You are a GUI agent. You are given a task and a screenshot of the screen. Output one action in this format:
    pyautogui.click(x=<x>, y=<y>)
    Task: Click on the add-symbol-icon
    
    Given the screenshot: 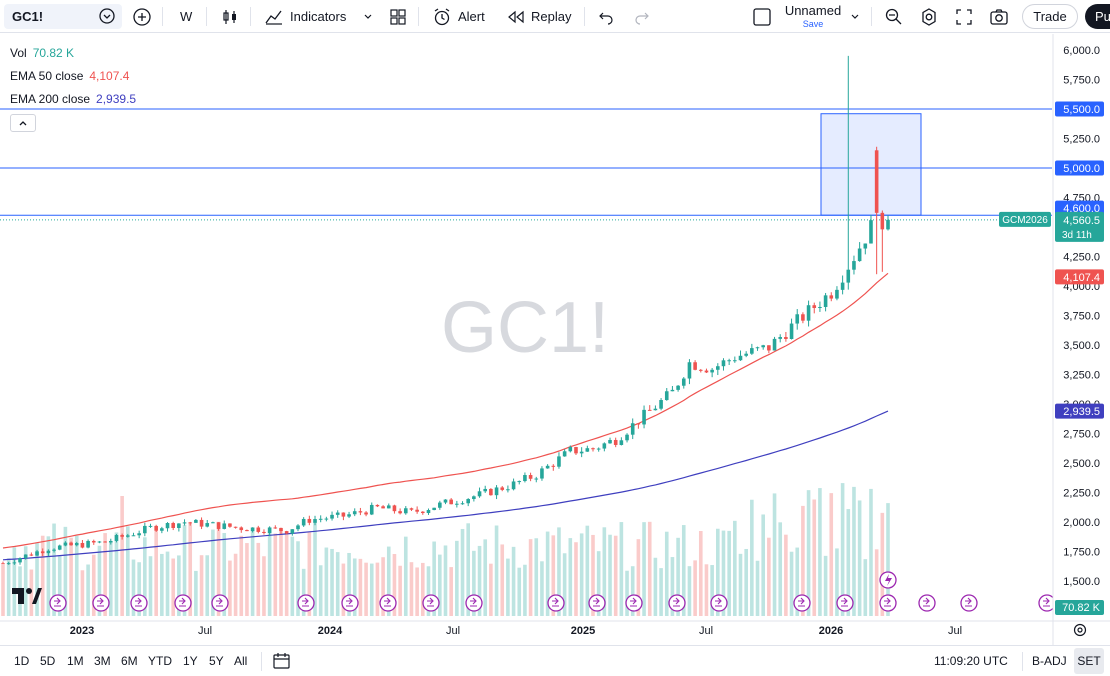 What is the action you would take?
    pyautogui.click(x=142, y=16)
    